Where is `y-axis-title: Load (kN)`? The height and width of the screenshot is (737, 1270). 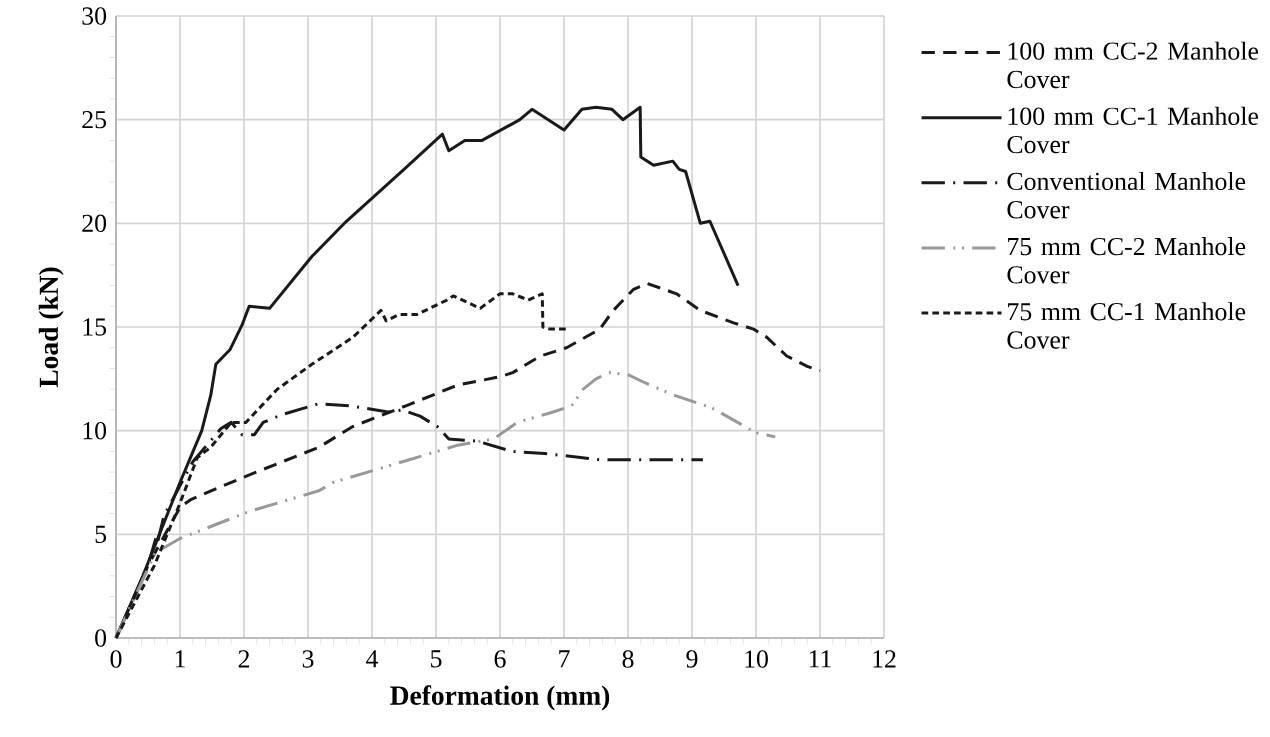
y-axis-title: Load (kN) is located at coordinates (51, 327).